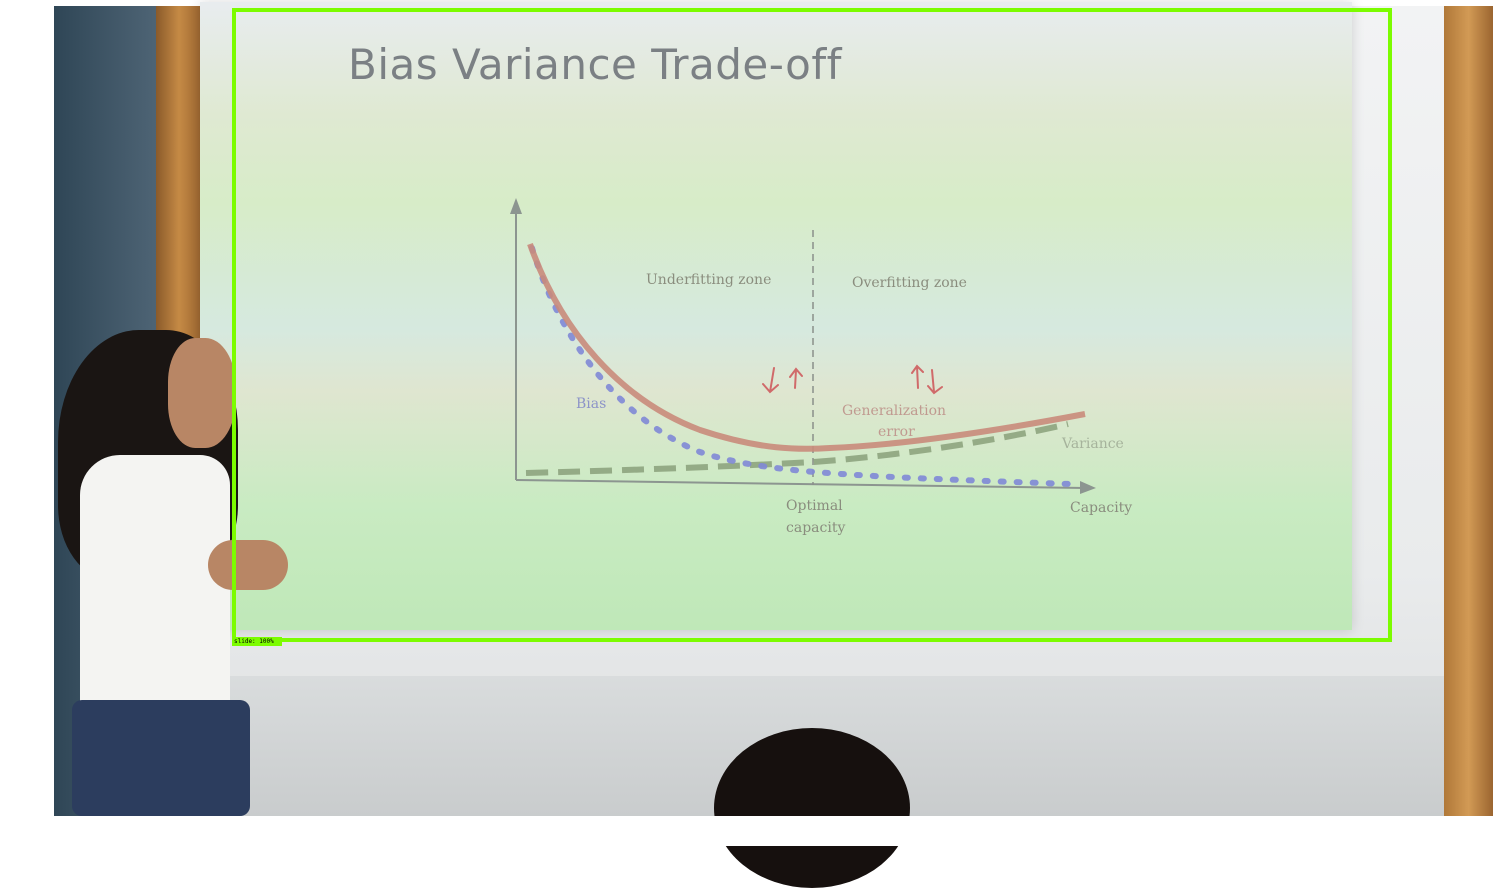  What do you see at coordinates (816, 528) in the screenshot?
I see `label-capacity-under: capacity` at bounding box center [816, 528].